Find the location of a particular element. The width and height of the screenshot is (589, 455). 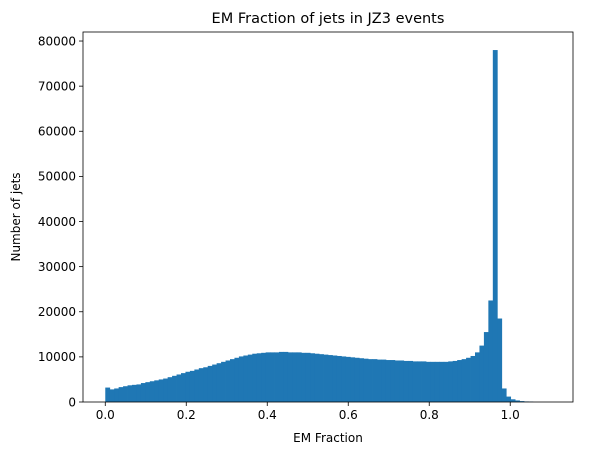

y-tick-label: 60000 is located at coordinates (57, 132).